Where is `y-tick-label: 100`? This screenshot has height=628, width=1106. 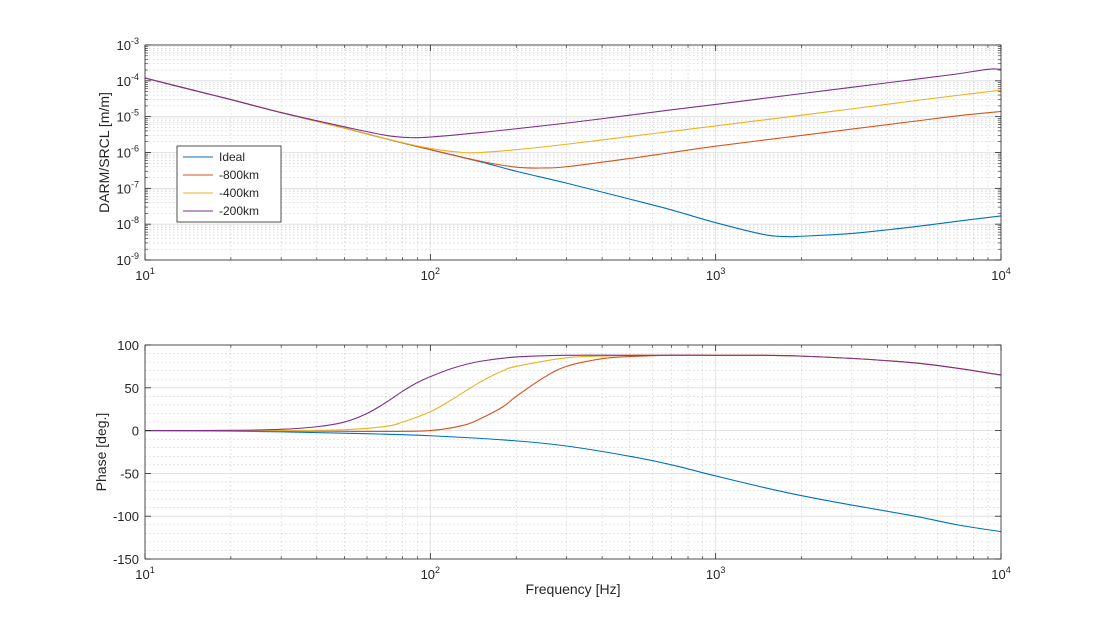
y-tick-label: 100 is located at coordinates (128, 345).